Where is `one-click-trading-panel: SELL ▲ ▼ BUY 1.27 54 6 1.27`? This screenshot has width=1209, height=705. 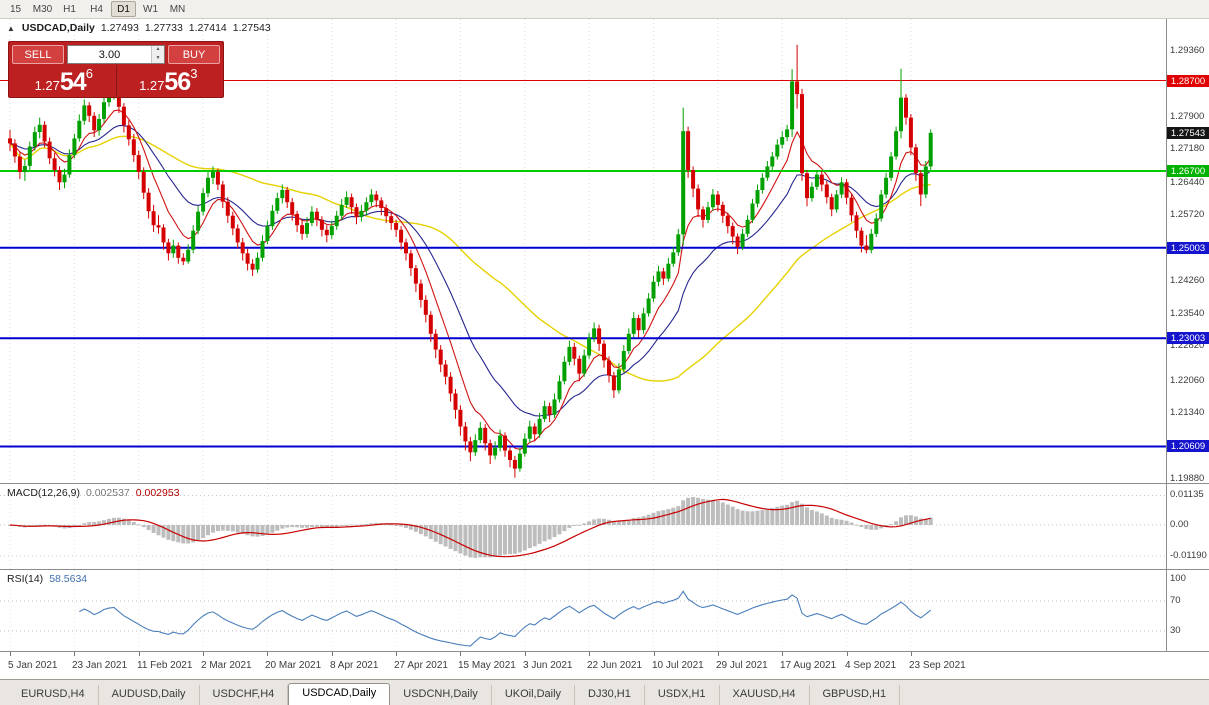
one-click-trading-panel: SELL ▲ ▼ BUY 1.27 54 6 1.27 is located at coordinates (116, 69).